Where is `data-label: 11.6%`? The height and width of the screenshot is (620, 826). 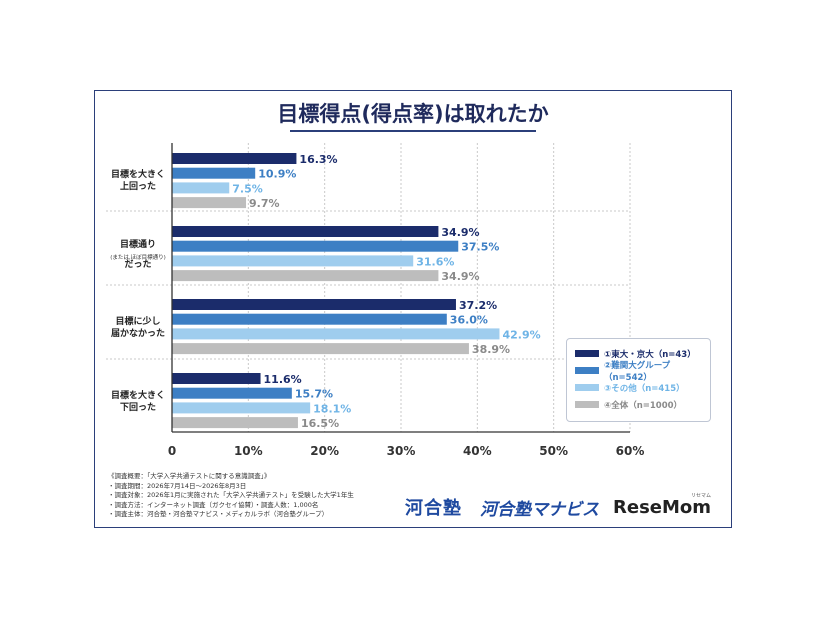 data-label: 11.6% is located at coordinates (283, 379).